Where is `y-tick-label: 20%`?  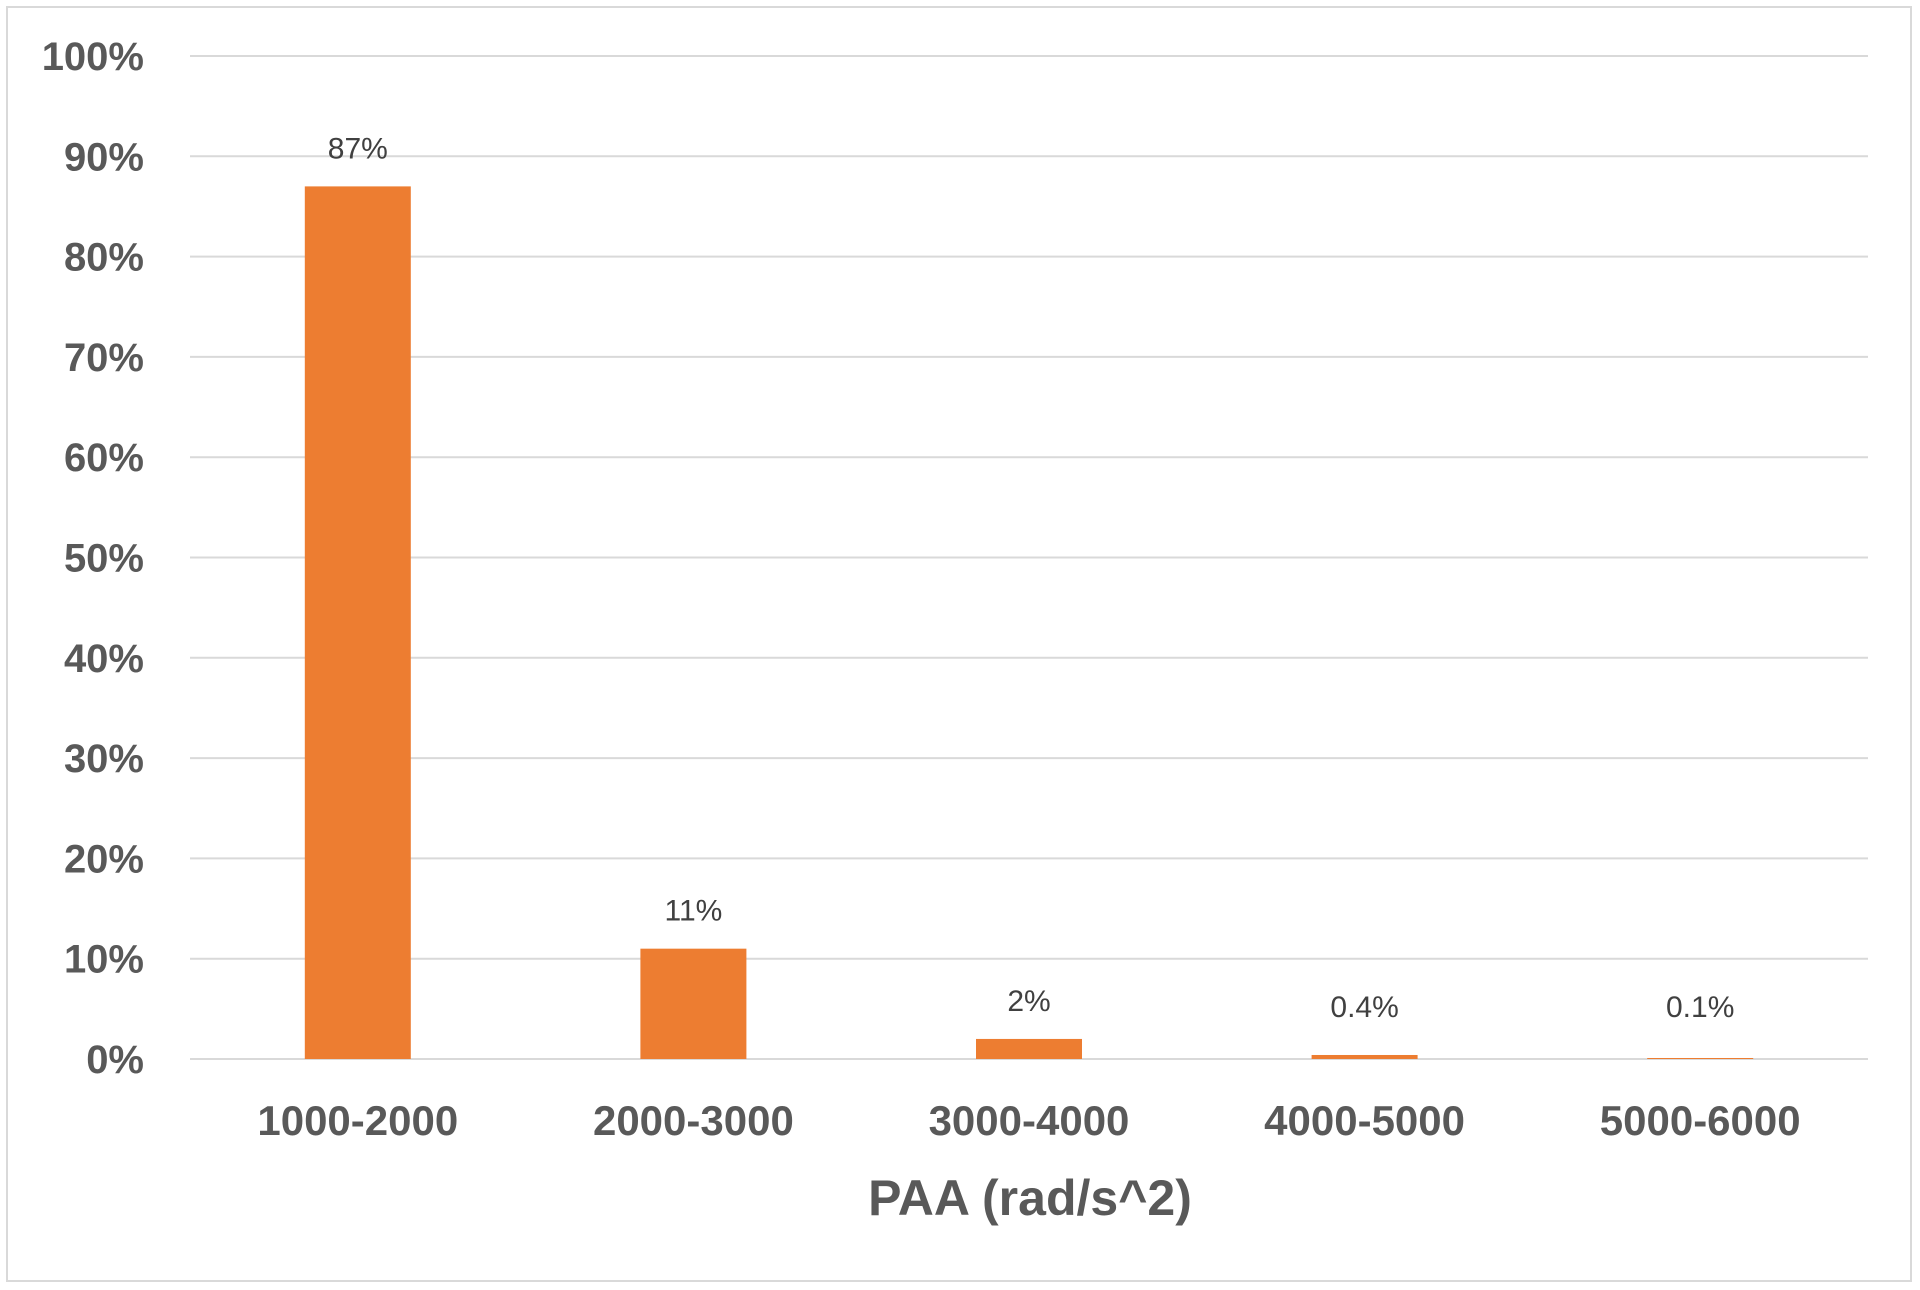
y-tick-label: 20% is located at coordinates (104, 859).